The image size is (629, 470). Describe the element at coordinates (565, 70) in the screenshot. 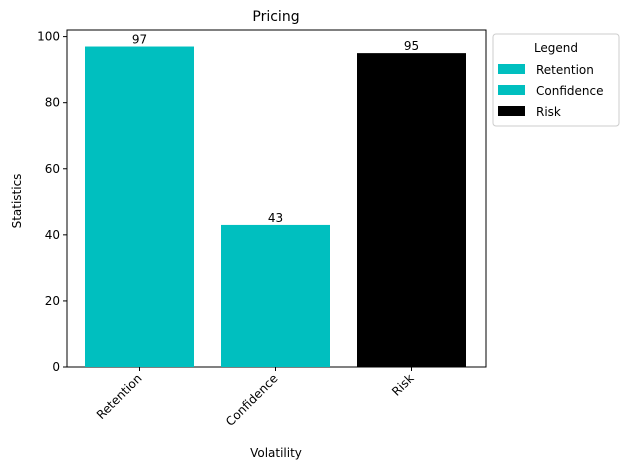

I see `legend-entry-retention: Retention` at that location.